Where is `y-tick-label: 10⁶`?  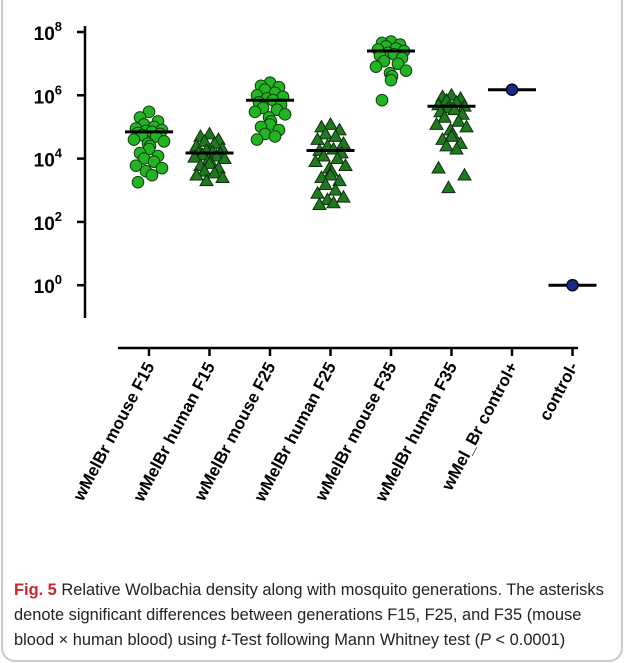 y-tick-label: 10⁶ is located at coordinates (48, 95).